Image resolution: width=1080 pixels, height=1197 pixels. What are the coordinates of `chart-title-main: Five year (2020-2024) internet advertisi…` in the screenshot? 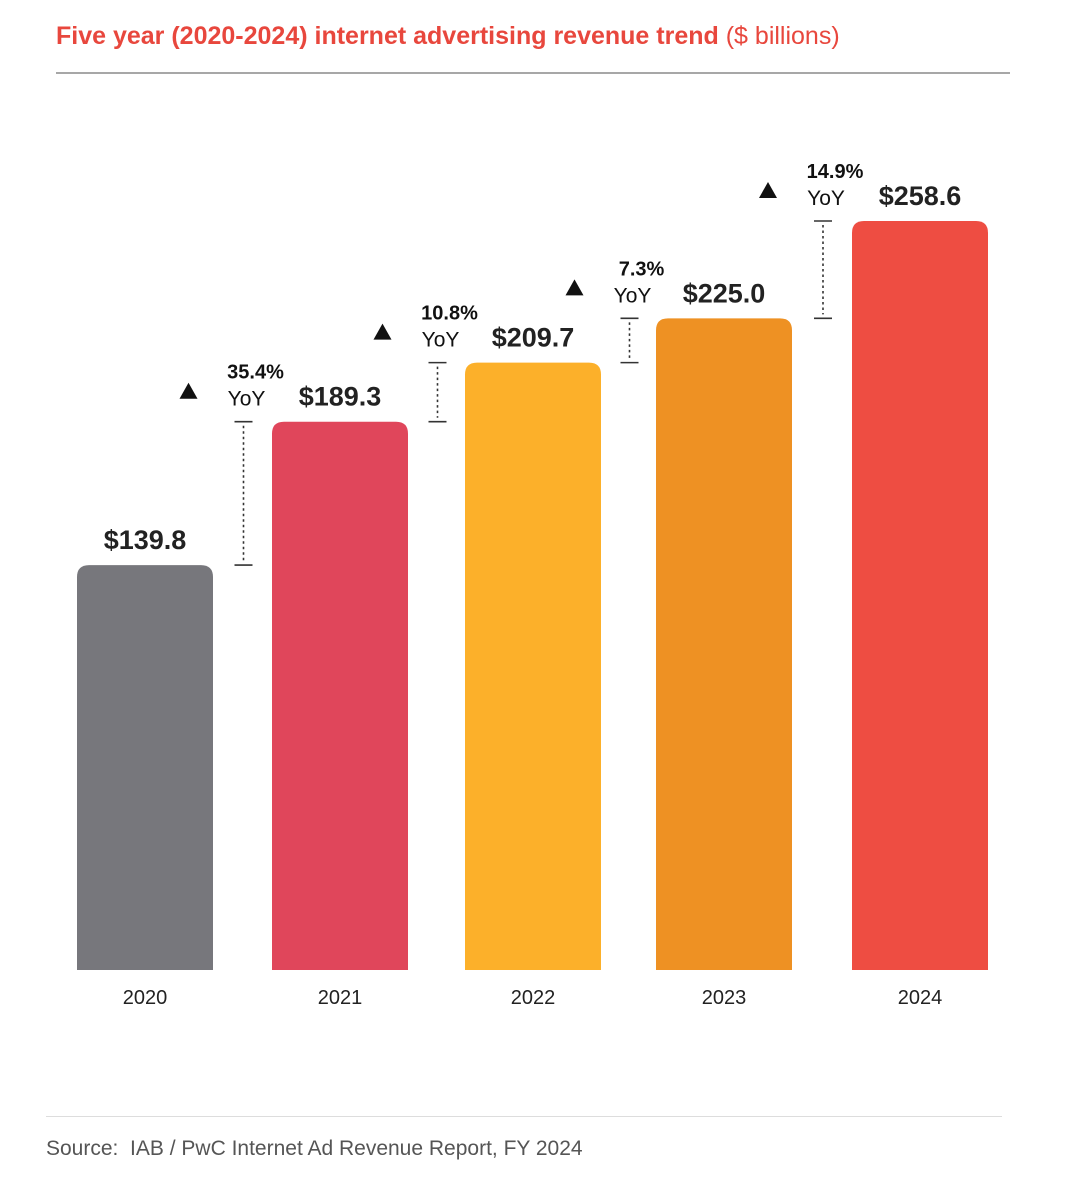 It's located at (387, 36).